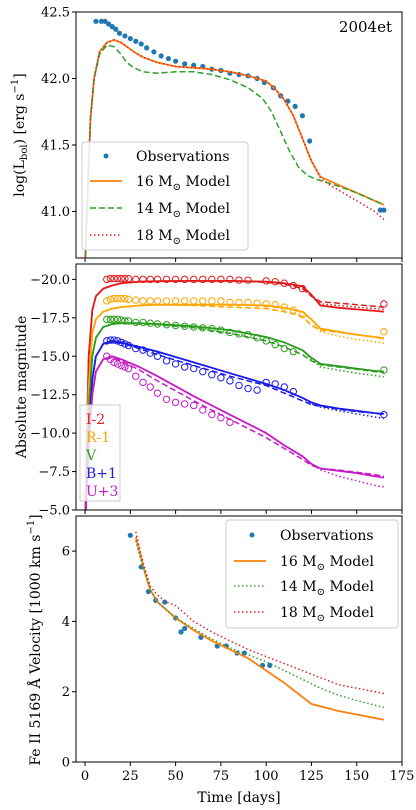 This screenshot has height=810, width=416. Describe the element at coordinates (165, 196) in the screenshot. I see `luminosity-legend-box` at that location.